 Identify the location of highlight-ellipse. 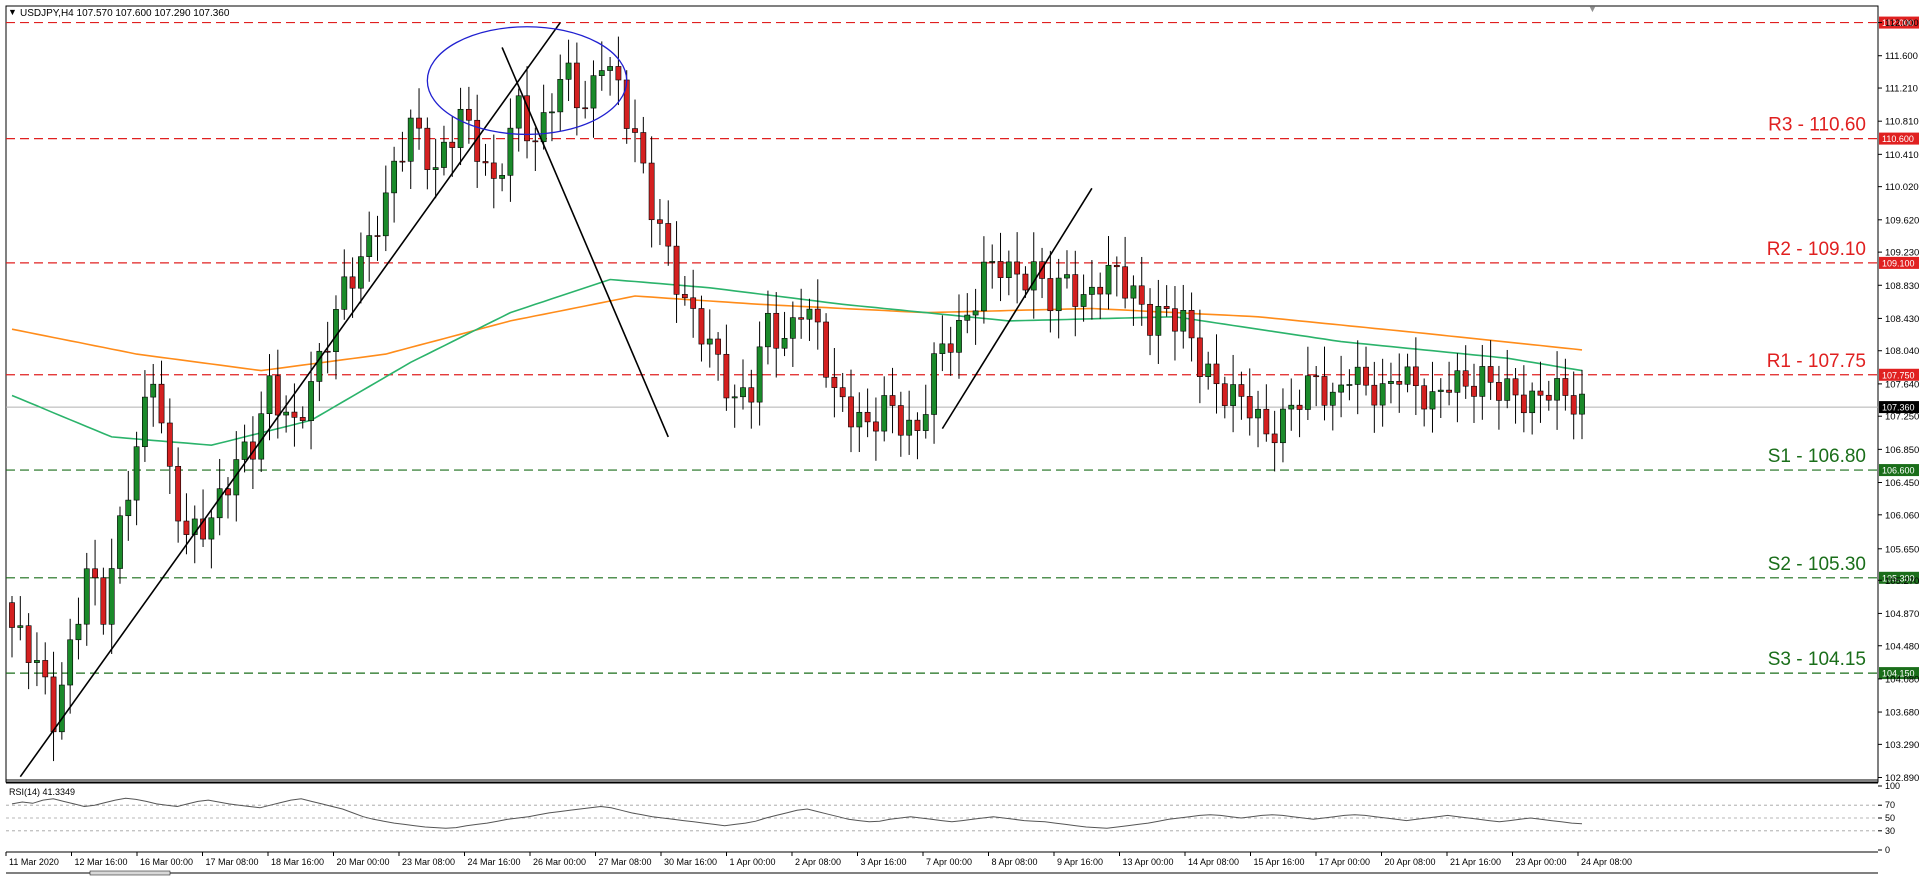
(527, 81).